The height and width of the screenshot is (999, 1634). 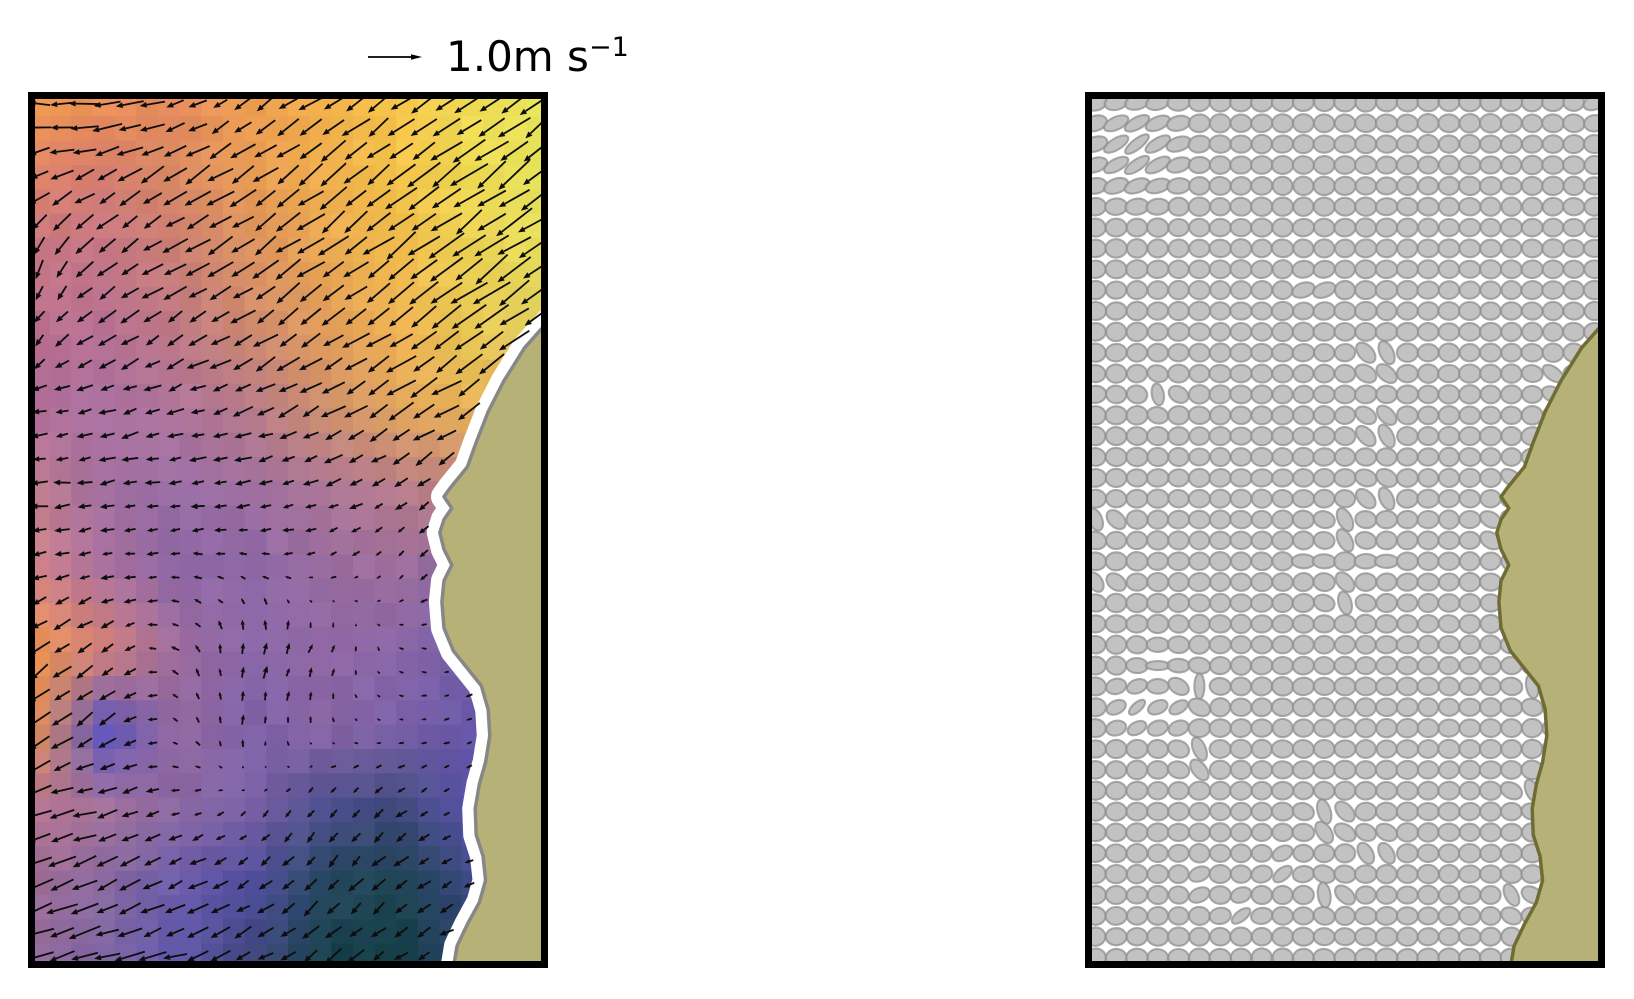 I want to click on quiver-key-arrow-icon, so click(x=395, y=56).